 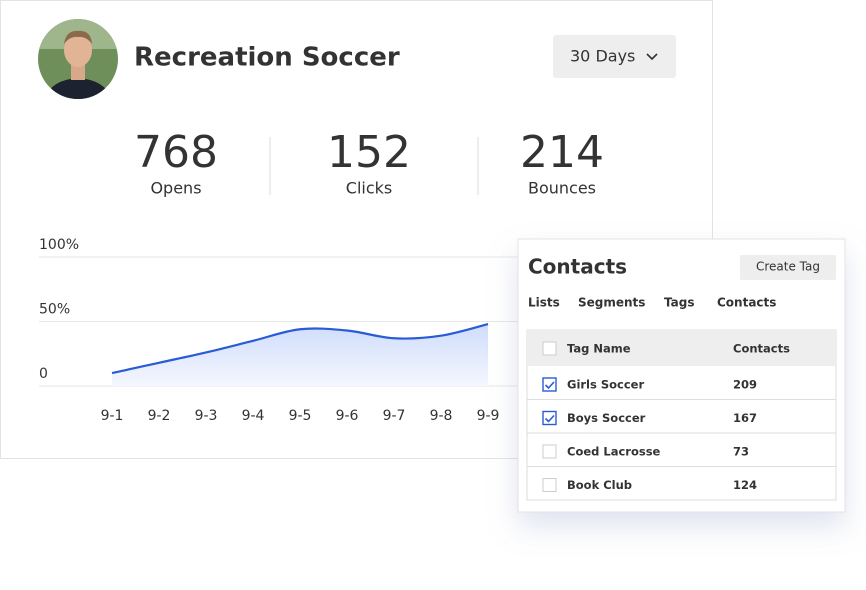 I want to click on x-tick-label: 9-8, so click(x=441, y=416).